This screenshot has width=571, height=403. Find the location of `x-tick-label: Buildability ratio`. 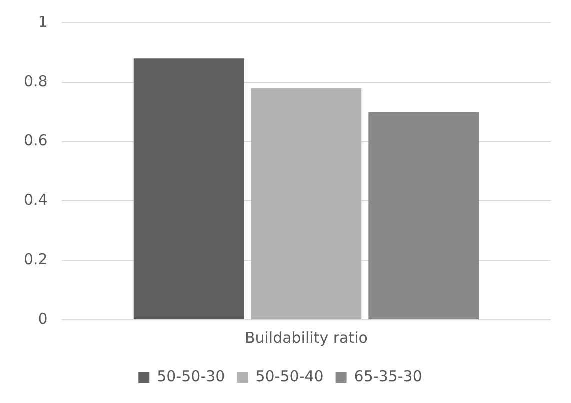

x-tick-label: Buildability ratio is located at coordinates (306, 337).